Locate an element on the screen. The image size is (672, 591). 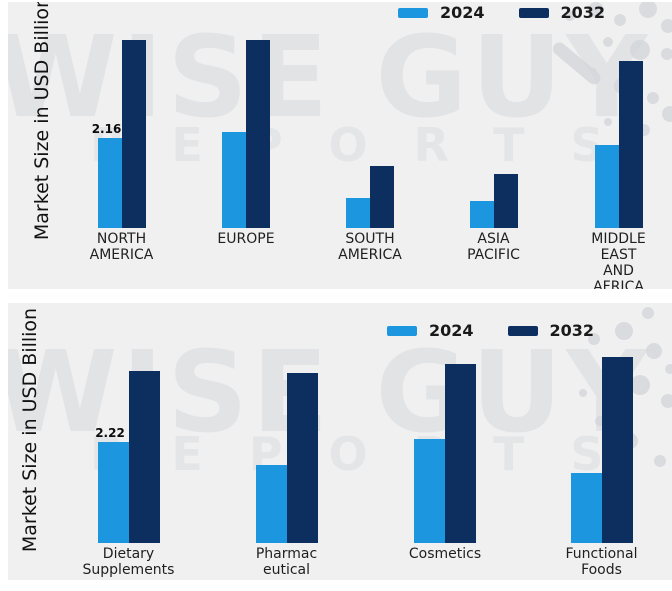
category-label: Dietary Supplements is located at coordinates (128, 562).